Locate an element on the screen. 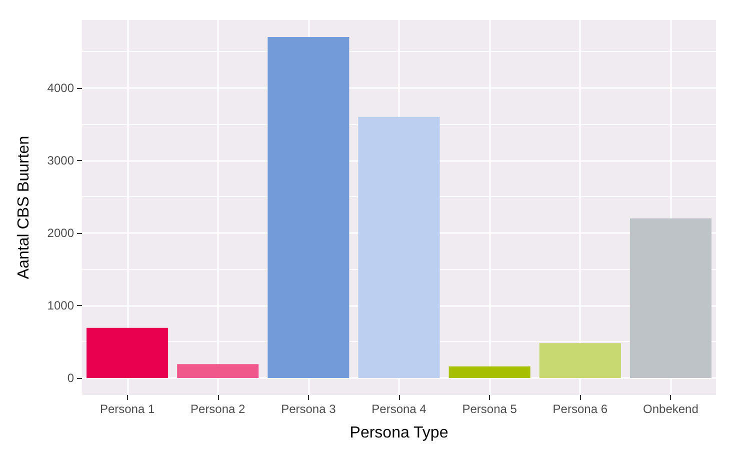 This screenshot has height=454, width=730. x-tick-label: Persona 6 is located at coordinates (580, 409).